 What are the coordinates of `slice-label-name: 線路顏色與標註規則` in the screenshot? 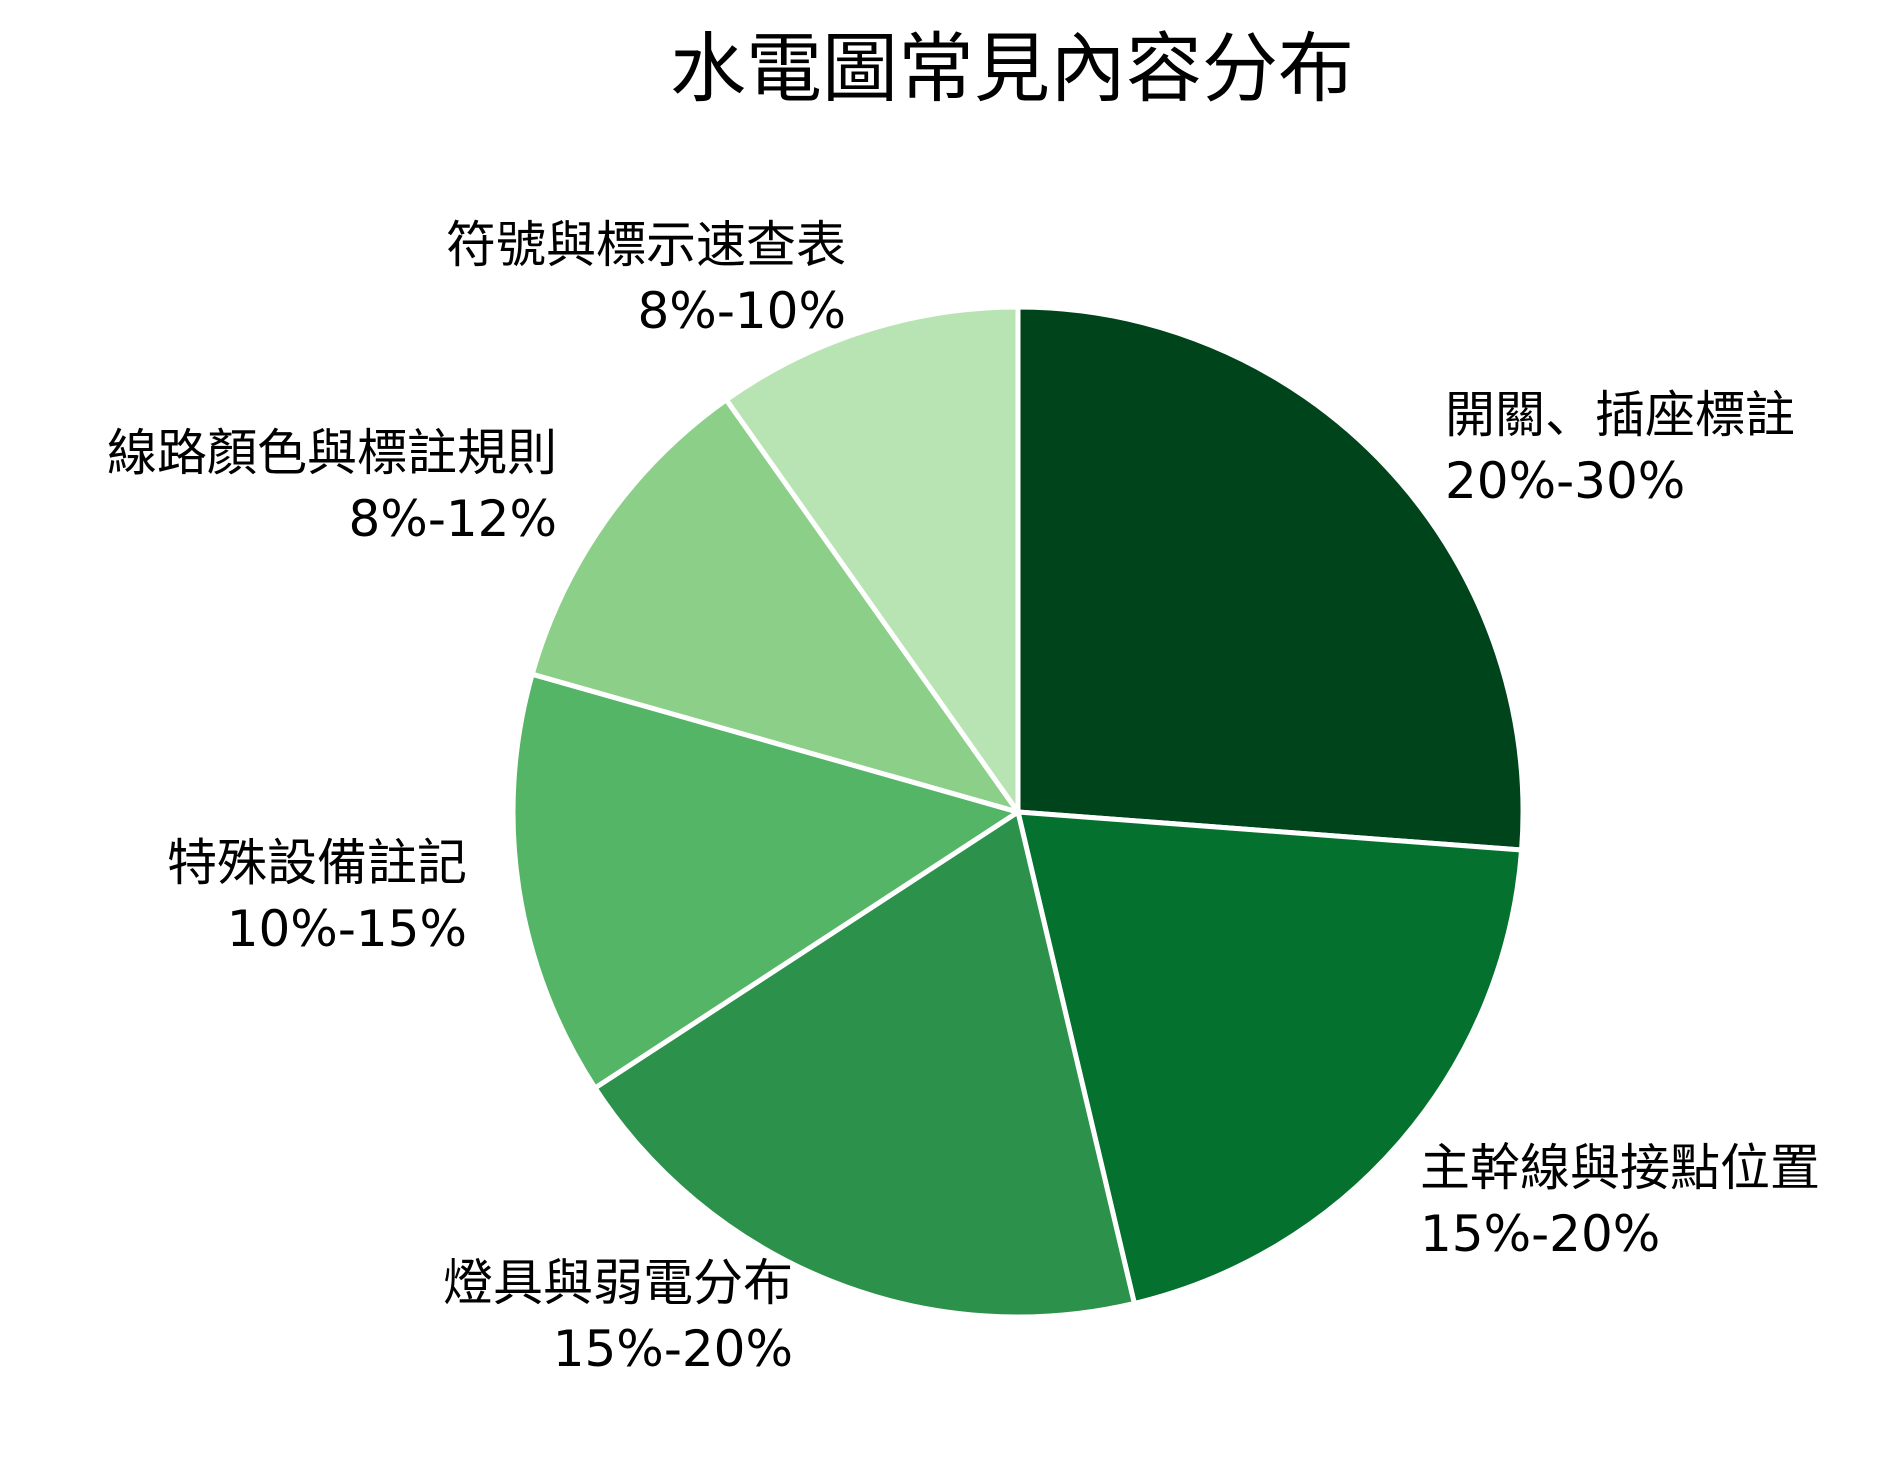 It's located at (332, 453).